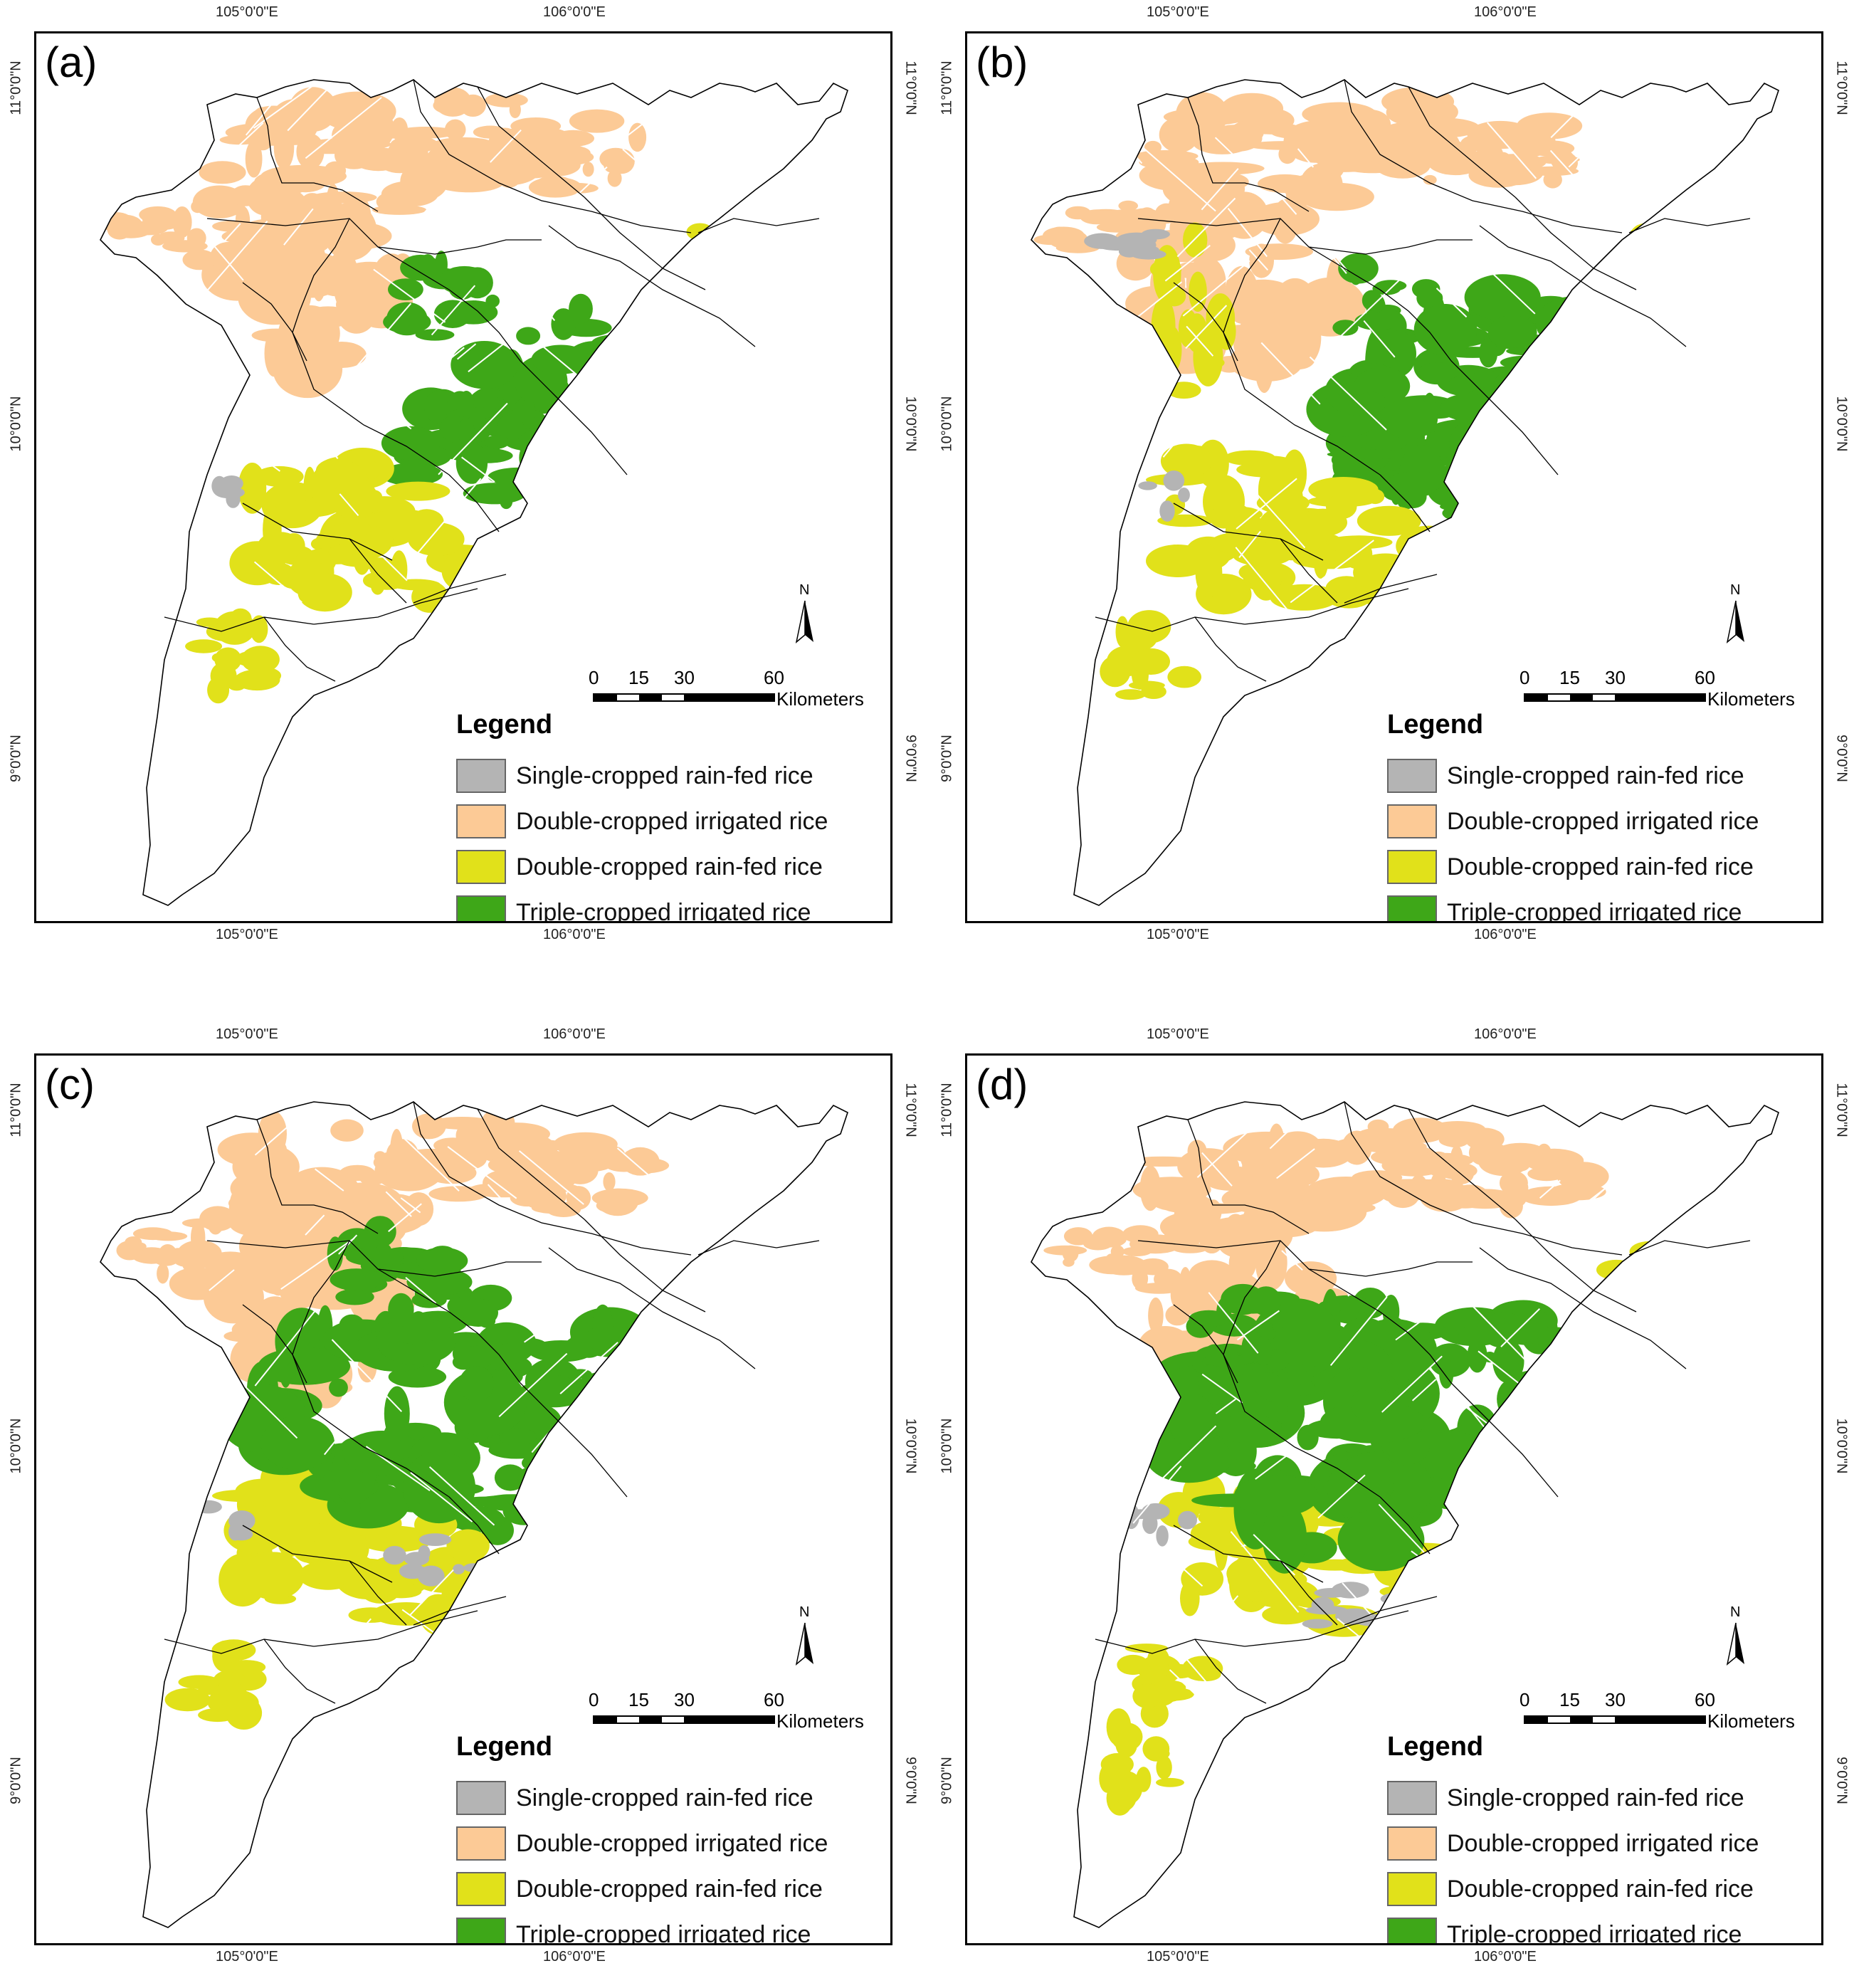 The image size is (1854, 1988). What do you see at coordinates (1751, 699) in the screenshot?
I see `scale-unit: Kilometers` at bounding box center [1751, 699].